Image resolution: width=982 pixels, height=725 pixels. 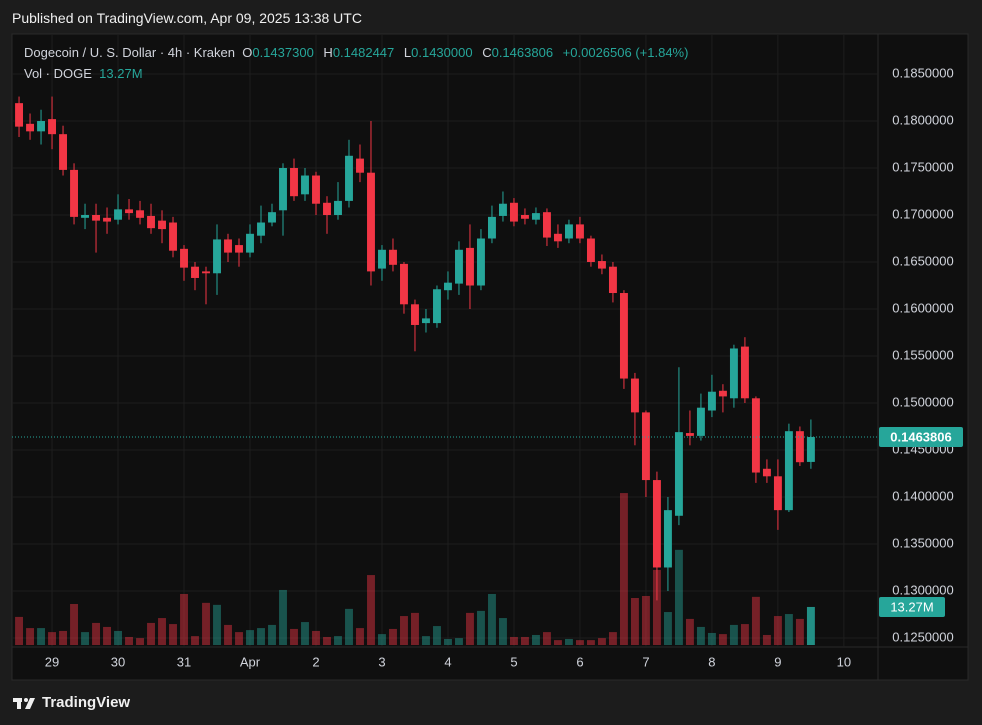 I want to click on volume-tag-label: 13.27M, so click(x=911, y=606).